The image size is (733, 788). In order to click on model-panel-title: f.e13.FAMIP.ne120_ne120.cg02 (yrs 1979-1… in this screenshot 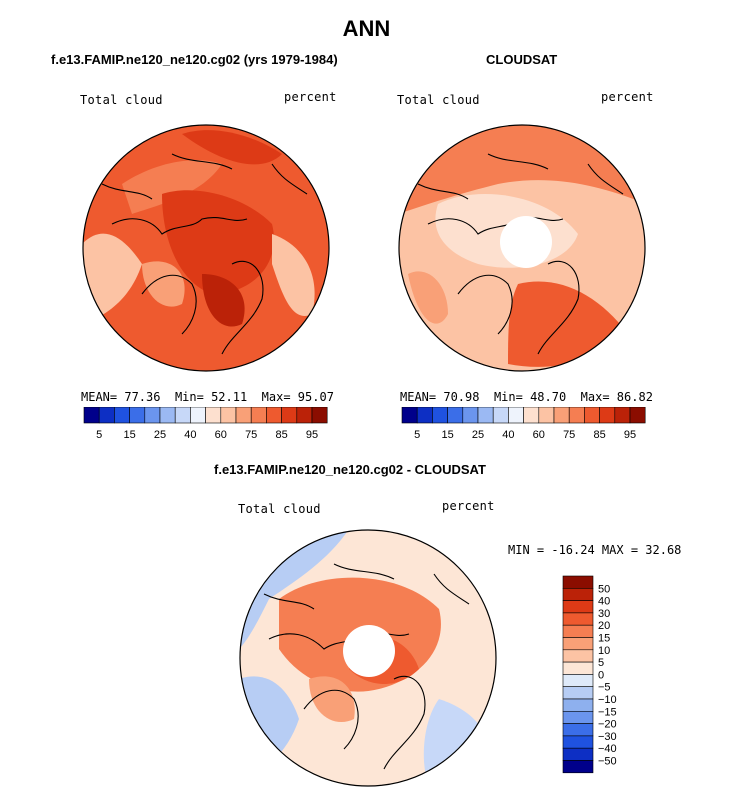, I will do `click(194, 59)`.